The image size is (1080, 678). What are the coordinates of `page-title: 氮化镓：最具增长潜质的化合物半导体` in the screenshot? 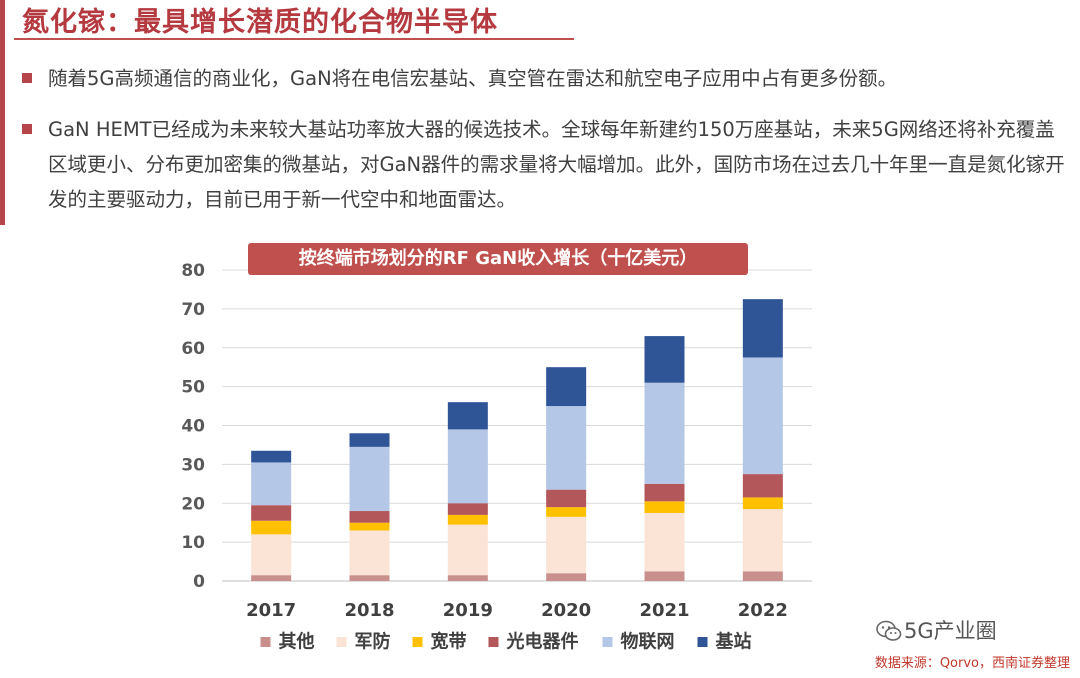 It's located at (260, 22).